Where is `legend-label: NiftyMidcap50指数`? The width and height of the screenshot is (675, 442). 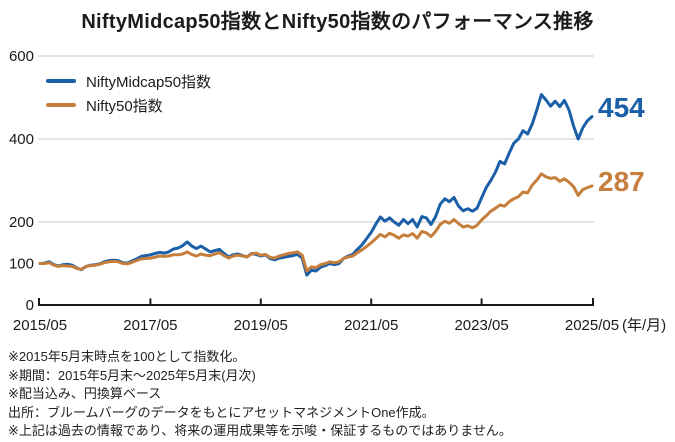
legend-label: NiftyMidcap50指数 is located at coordinates (149, 82).